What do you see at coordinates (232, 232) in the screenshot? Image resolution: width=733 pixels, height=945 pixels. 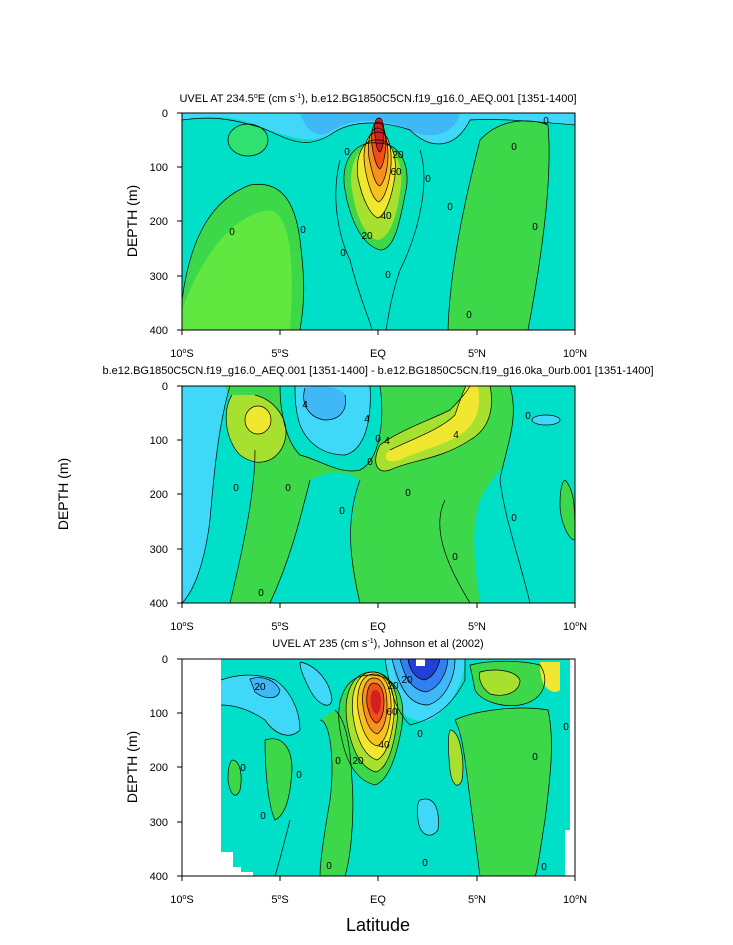 I see `panel-1-clabel-0: 0` at bounding box center [232, 232].